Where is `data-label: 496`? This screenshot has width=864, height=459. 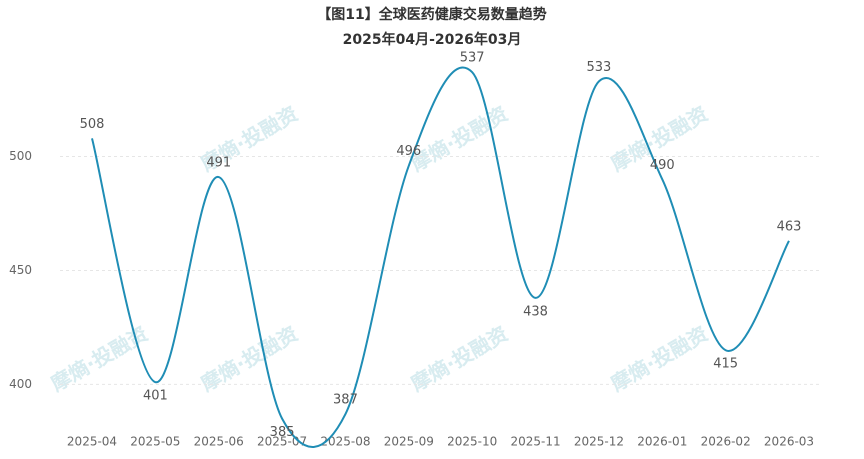 data-label: 496 is located at coordinates (408, 151).